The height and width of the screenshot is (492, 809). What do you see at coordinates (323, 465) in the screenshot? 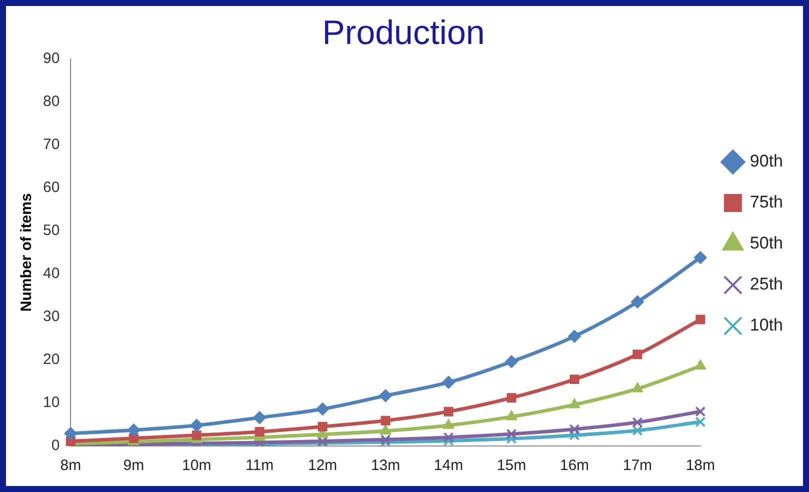
I see `x-tick-label: 12m` at bounding box center [323, 465].